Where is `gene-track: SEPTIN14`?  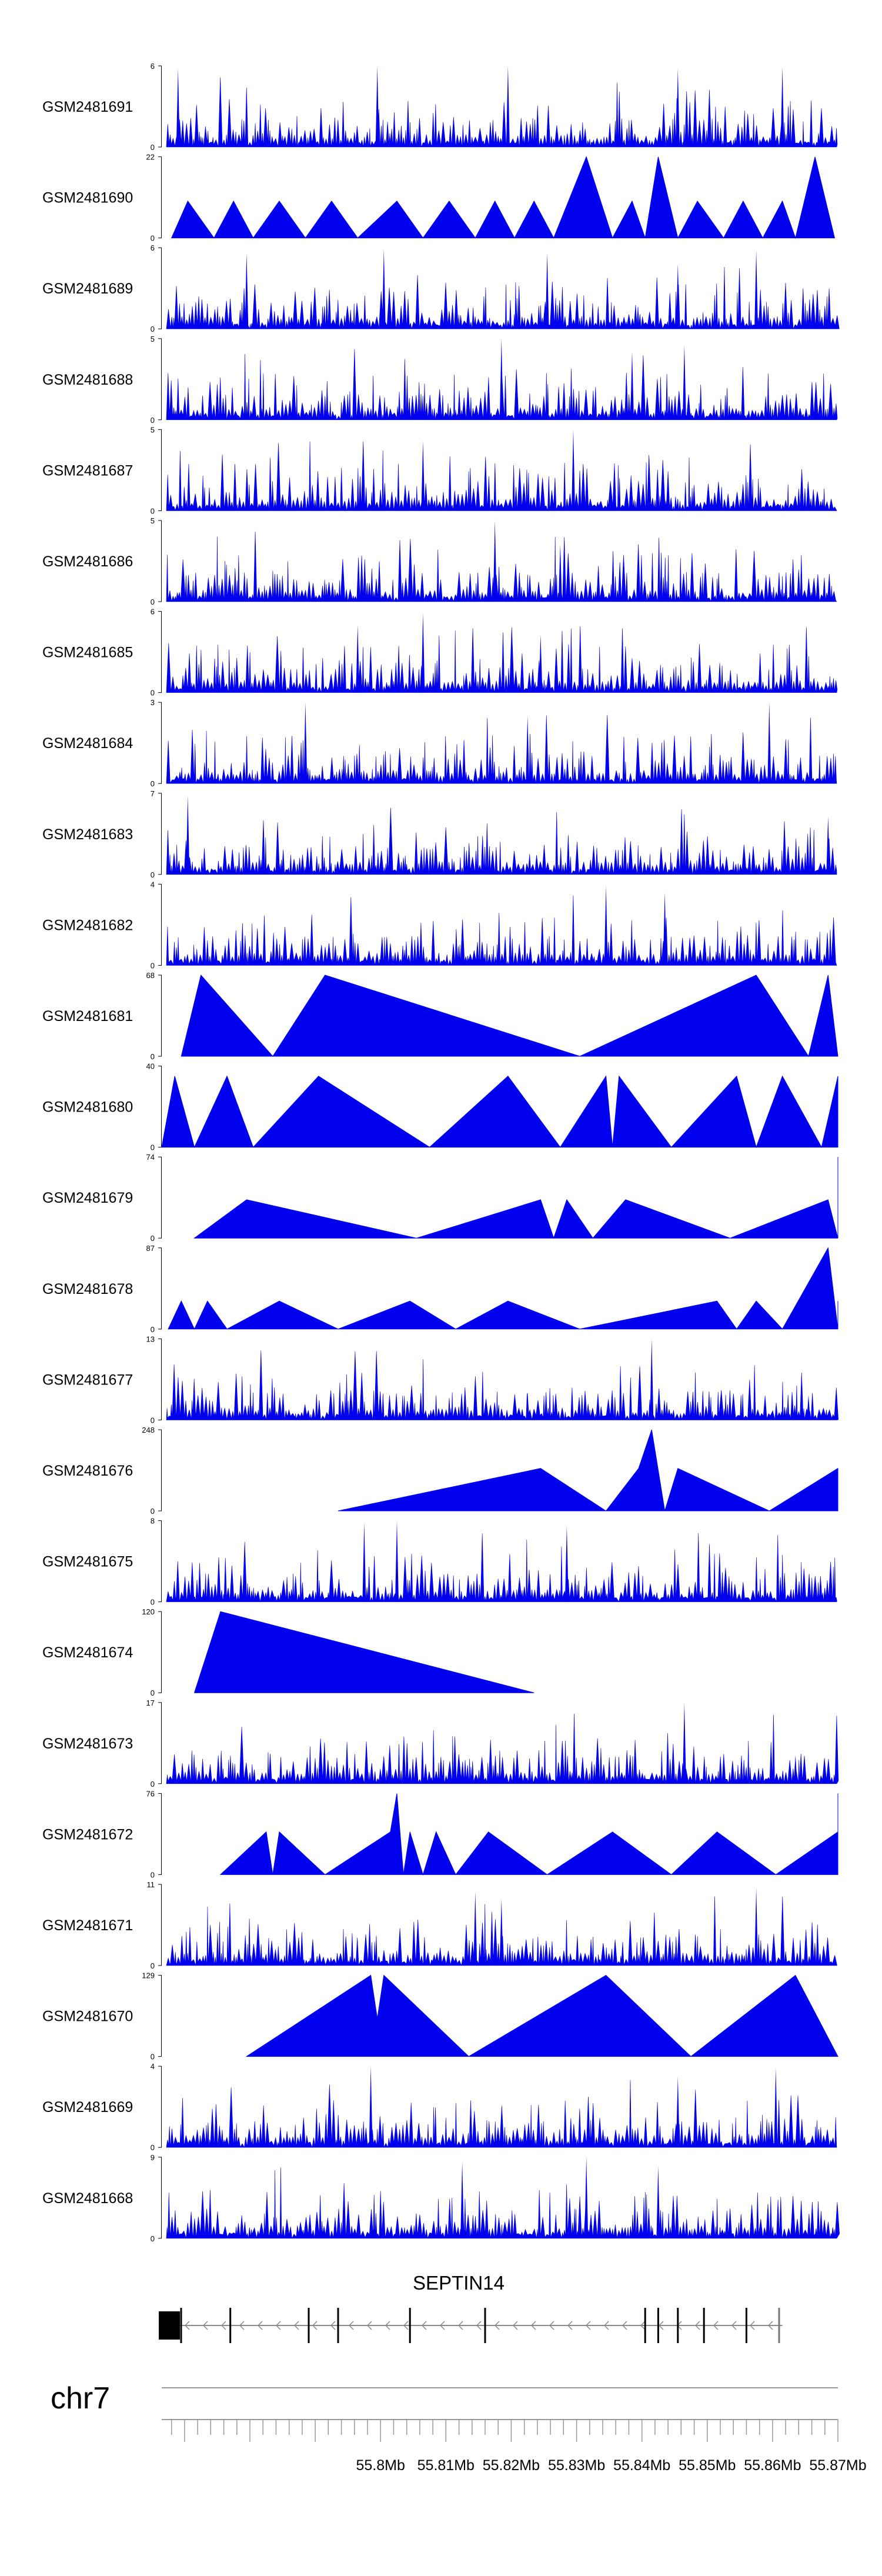
gene-track: SEPTIN14 is located at coordinates (471, 2307).